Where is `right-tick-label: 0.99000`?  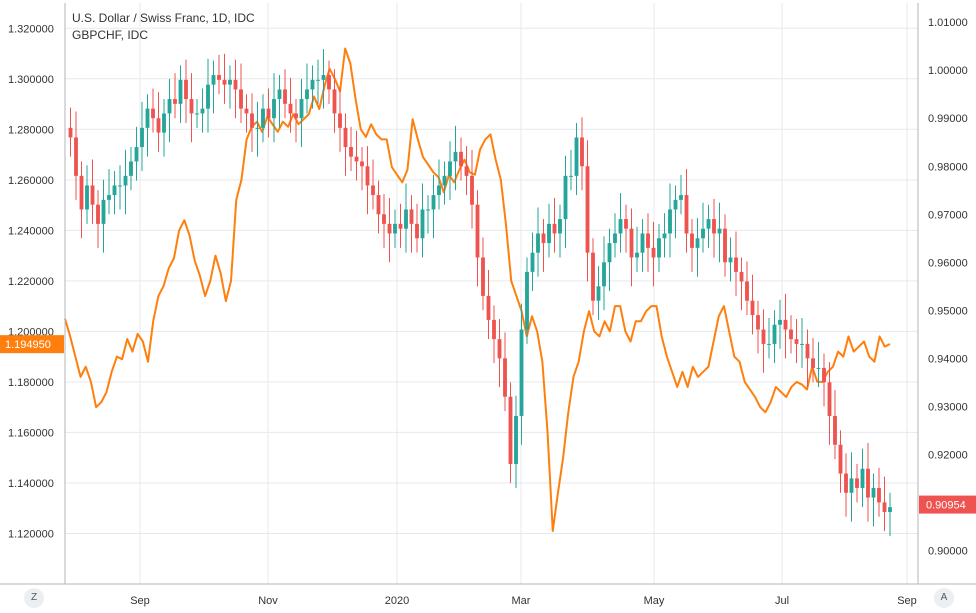 right-tick-label: 0.99000 is located at coordinates (948, 119).